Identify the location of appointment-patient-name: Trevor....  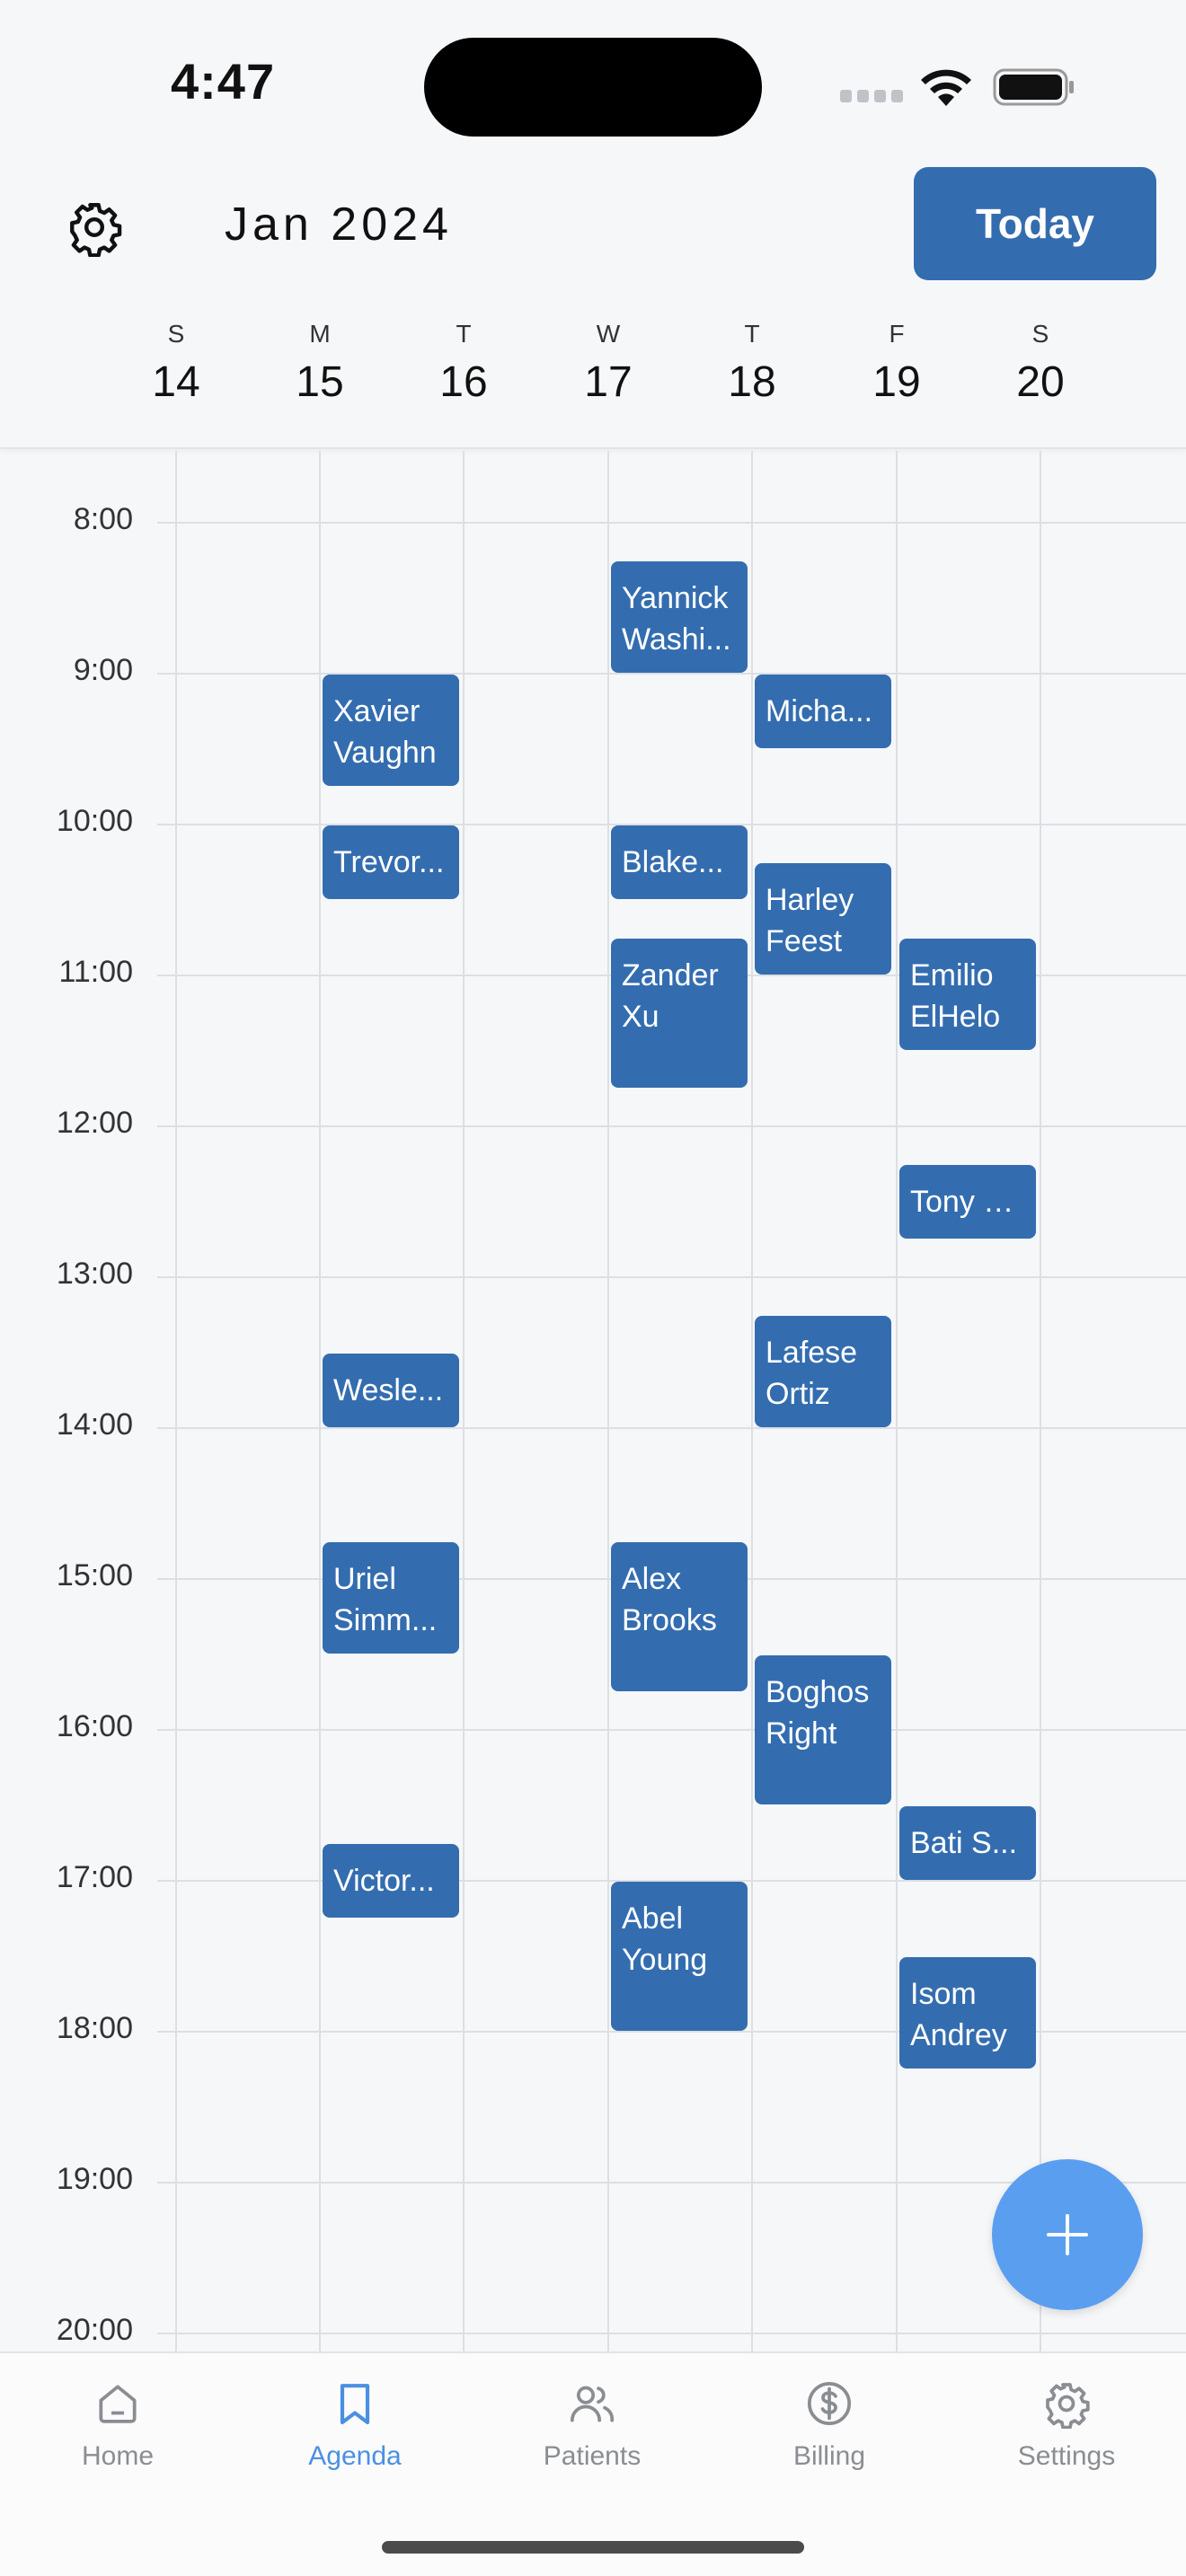
(389, 862).